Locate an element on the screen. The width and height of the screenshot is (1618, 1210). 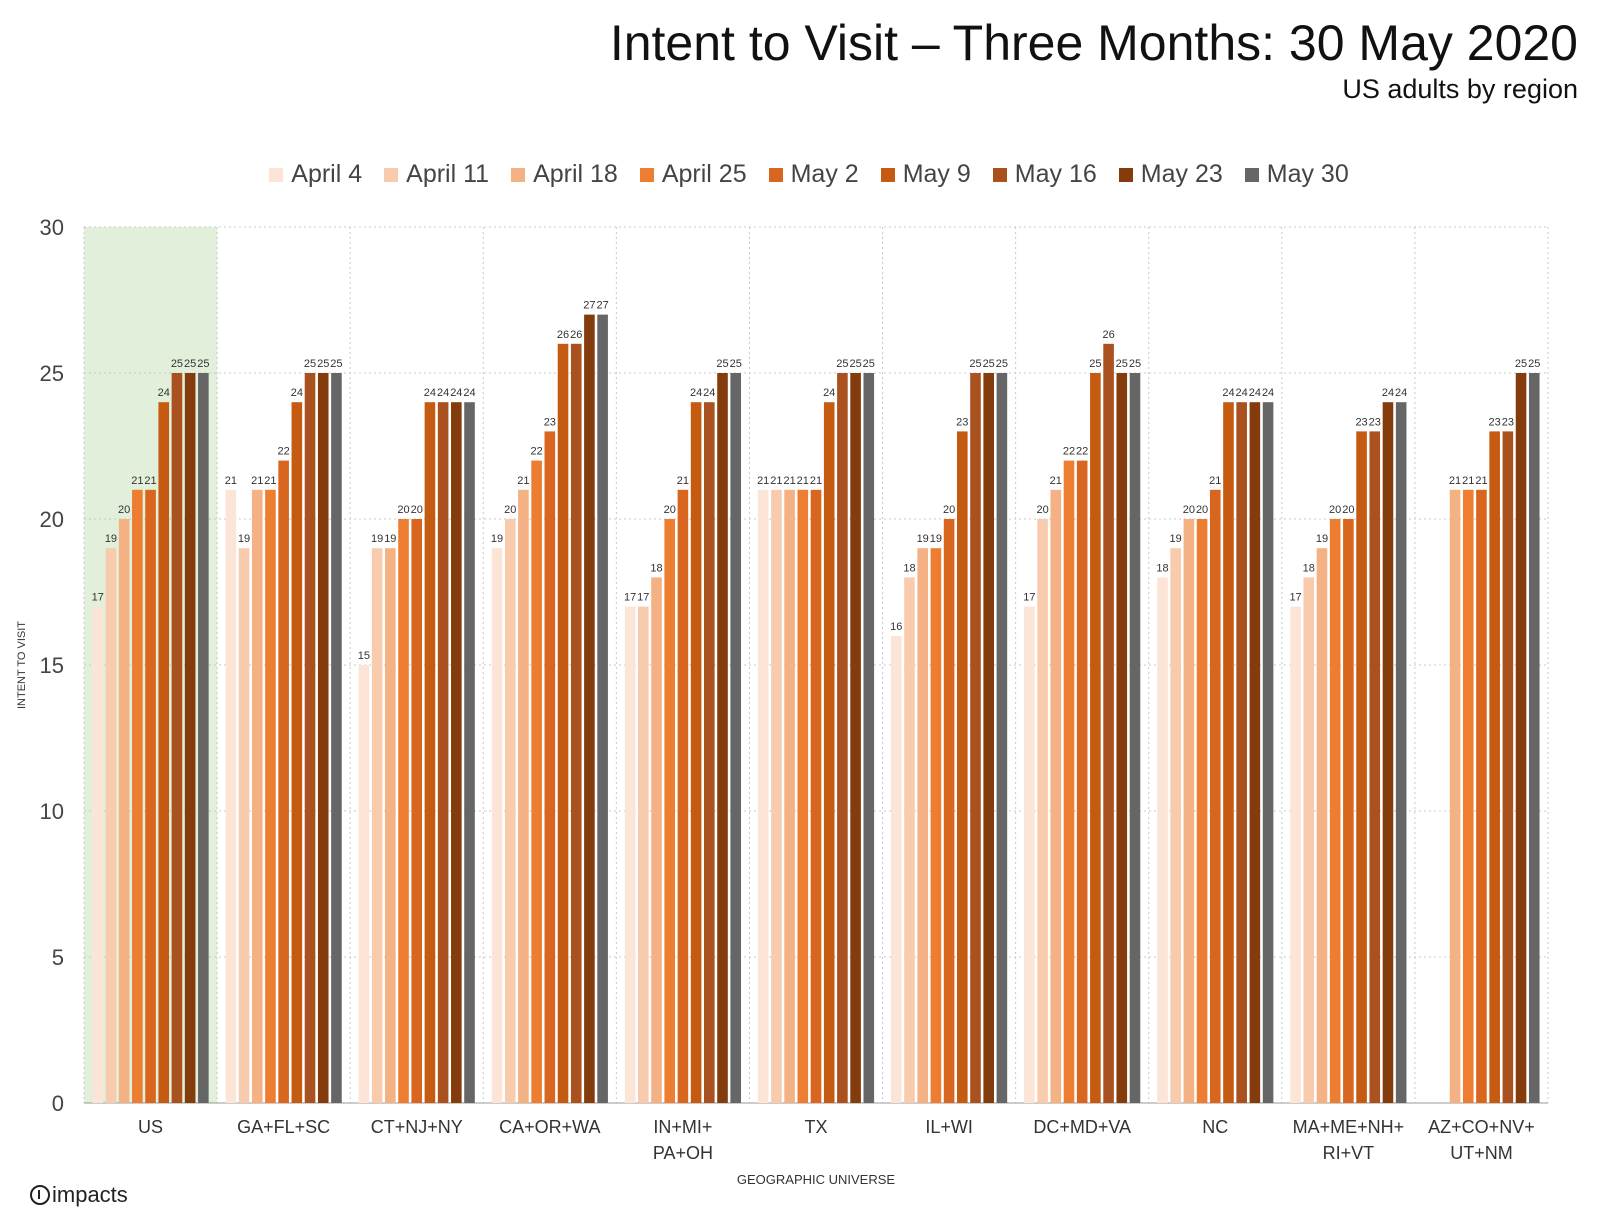
legend-item: May 23 is located at coordinates (1170, 174).